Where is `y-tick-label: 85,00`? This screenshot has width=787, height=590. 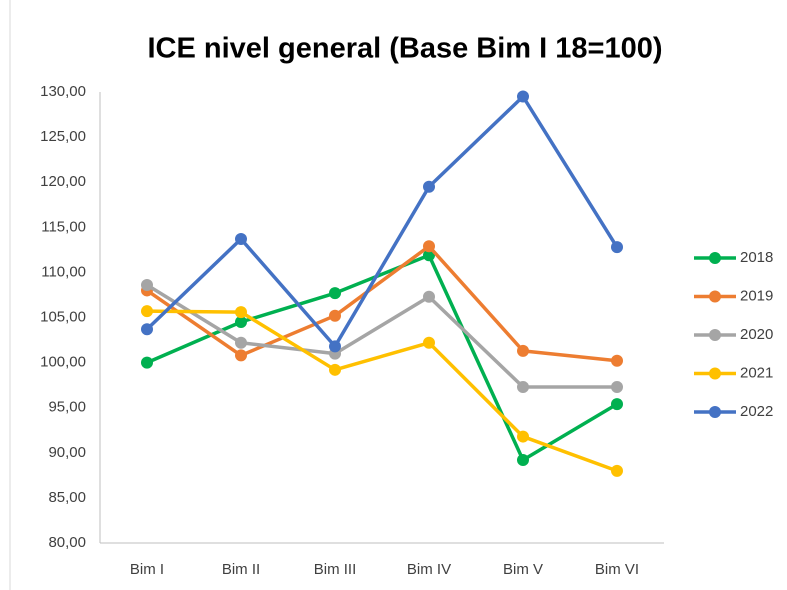
y-tick-label: 85,00 is located at coordinates (67, 497).